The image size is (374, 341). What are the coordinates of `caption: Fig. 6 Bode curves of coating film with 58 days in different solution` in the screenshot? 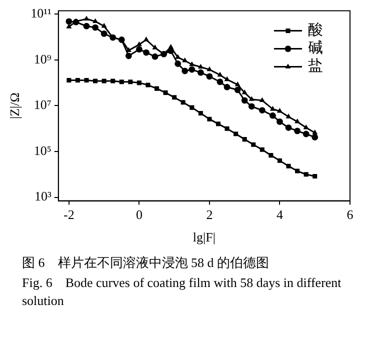 It's located at (182, 292).